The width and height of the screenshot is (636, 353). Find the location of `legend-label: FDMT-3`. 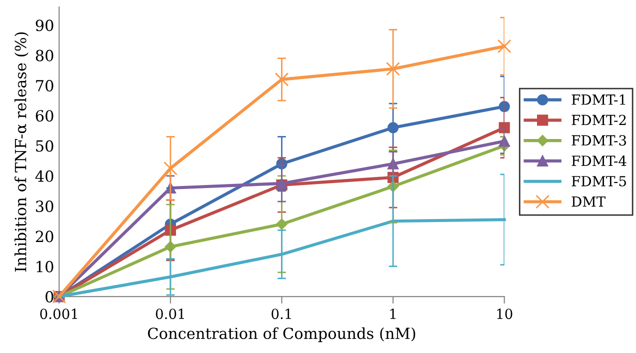

legend-label: FDMT-3 is located at coordinates (599, 140).